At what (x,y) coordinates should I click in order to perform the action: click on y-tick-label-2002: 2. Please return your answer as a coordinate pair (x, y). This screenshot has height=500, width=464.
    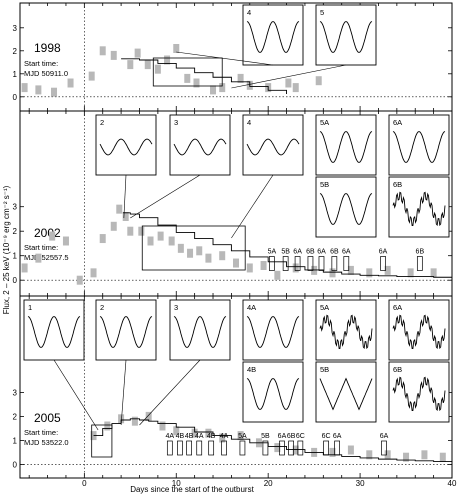
    Looking at the image, I should click on (15, 231).